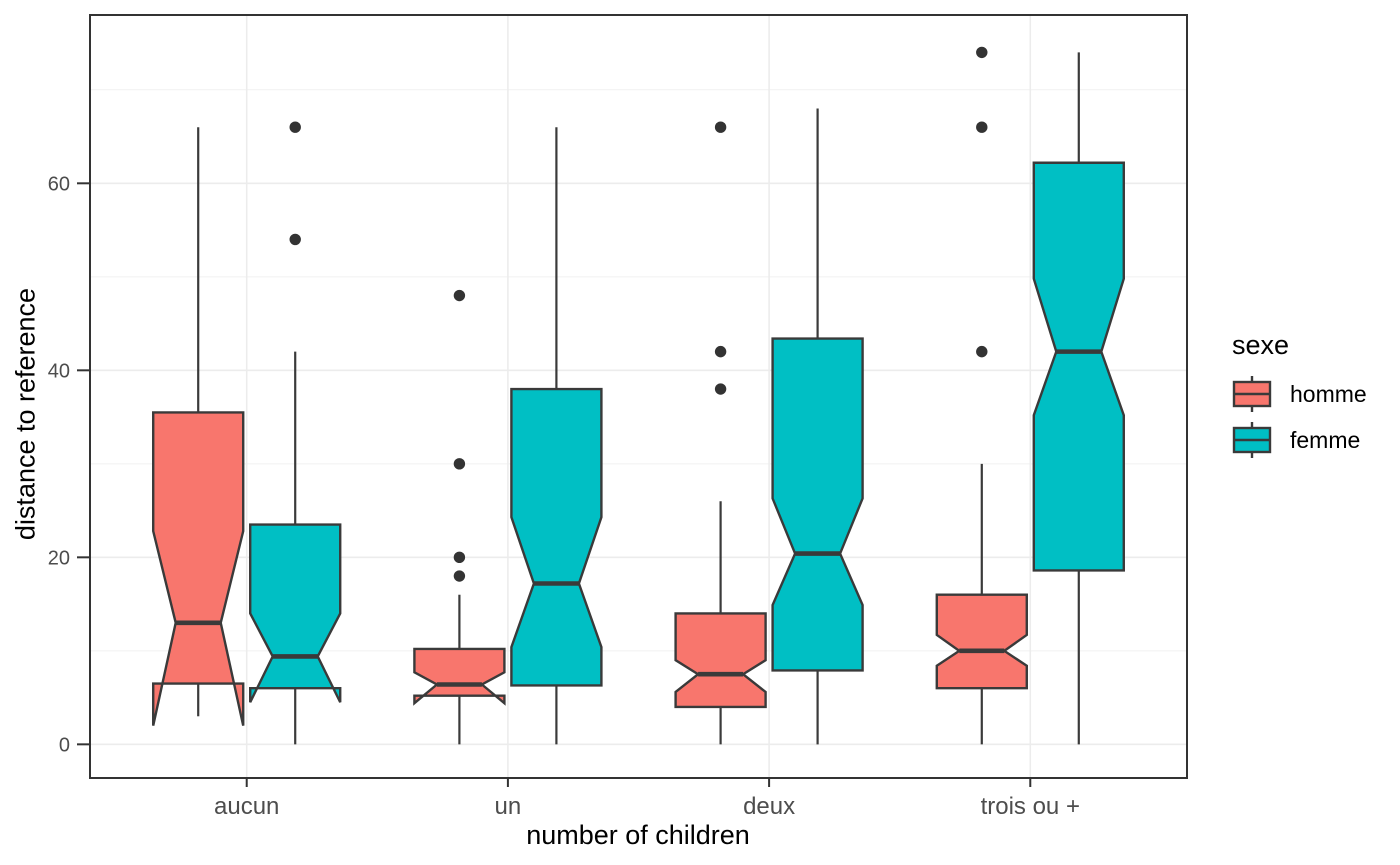 The width and height of the screenshot is (1400, 865). What do you see at coordinates (1252, 394) in the screenshot?
I see `boxplot-key-homme-icon` at bounding box center [1252, 394].